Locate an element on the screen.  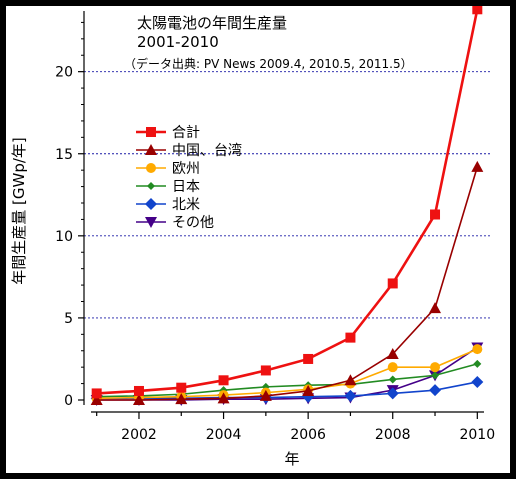
chart-title: 太陽電池の年間生産量 is located at coordinates (212, 23).